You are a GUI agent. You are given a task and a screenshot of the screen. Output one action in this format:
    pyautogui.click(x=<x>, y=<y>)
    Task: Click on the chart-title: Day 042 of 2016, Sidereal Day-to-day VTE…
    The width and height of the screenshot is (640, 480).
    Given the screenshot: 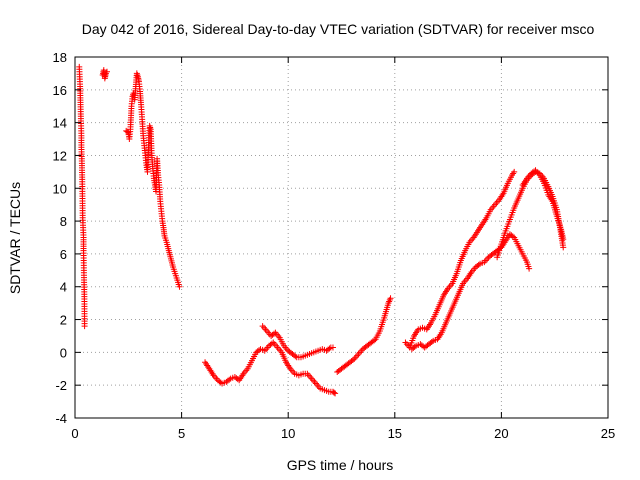 What is the action you would take?
    pyautogui.click(x=338, y=29)
    